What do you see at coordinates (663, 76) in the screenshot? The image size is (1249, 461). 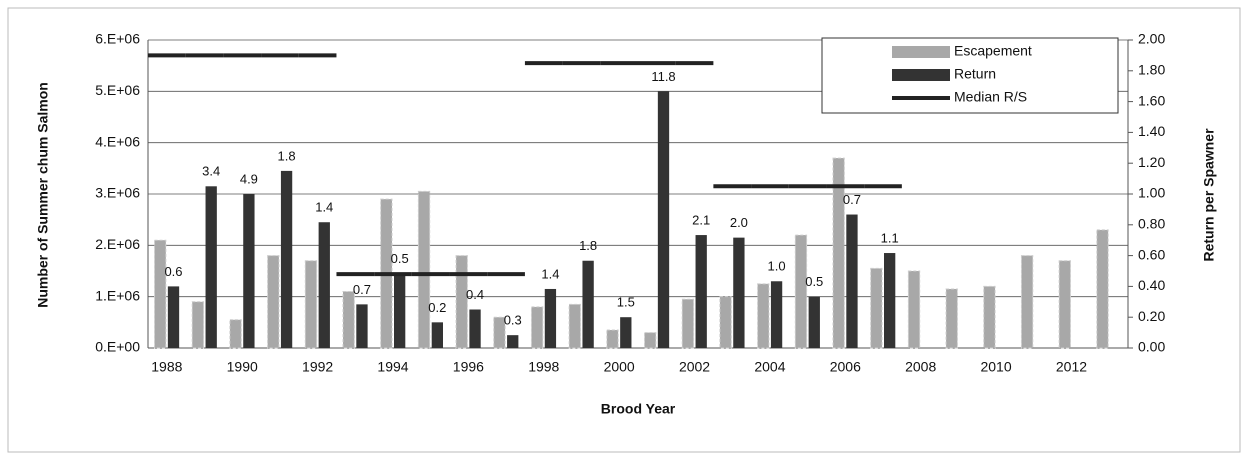 I see `rs-label: 11.8` at bounding box center [663, 76].